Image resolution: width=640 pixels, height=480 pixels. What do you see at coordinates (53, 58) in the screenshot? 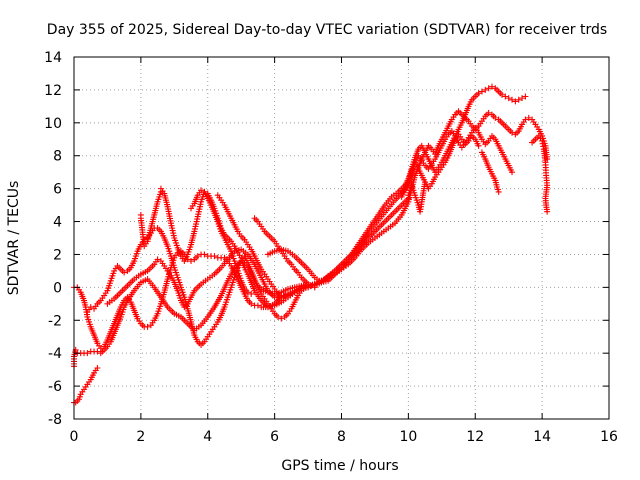
I see `y-tick-label: 14` at bounding box center [53, 58].